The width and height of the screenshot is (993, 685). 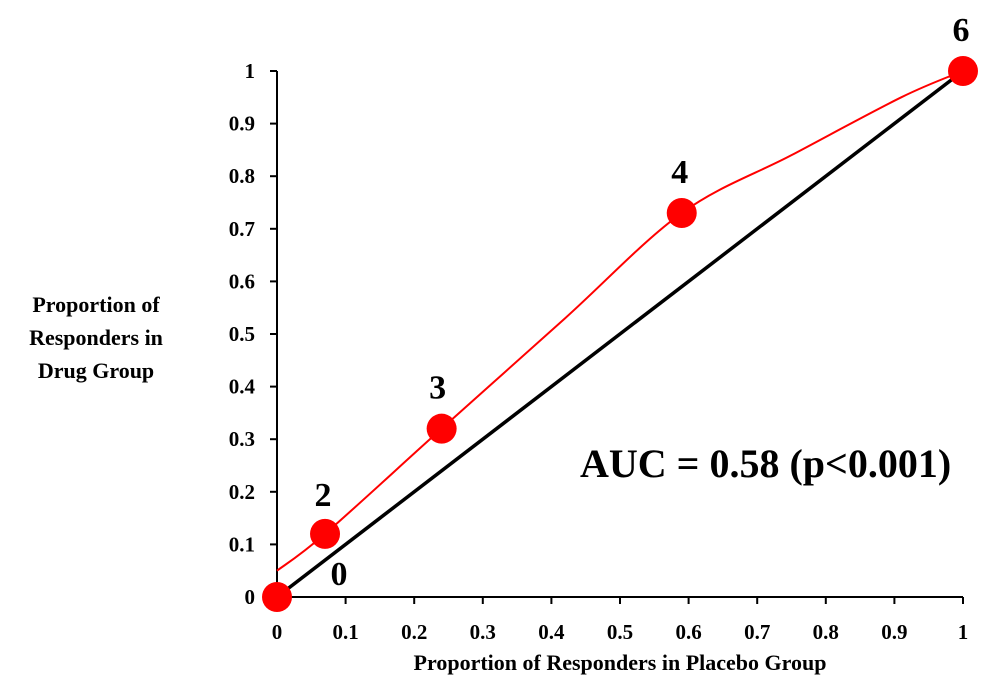 What do you see at coordinates (551, 632) in the screenshot?
I see `x-tick-label: 0.4` at bounding box center [551, 632].